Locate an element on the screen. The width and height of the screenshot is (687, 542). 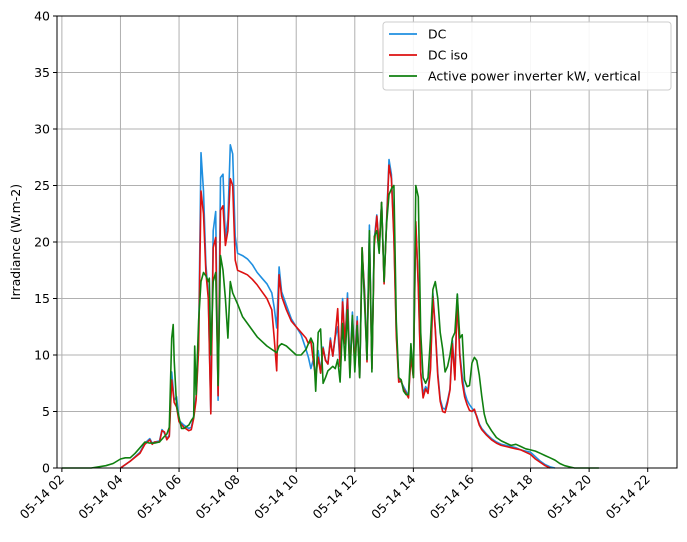
y-tick-label: 10 is located at coordinates (42, 355).